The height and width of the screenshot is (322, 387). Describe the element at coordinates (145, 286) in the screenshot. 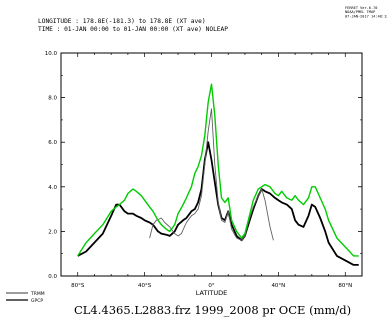

I see `x-tick-label: 40°S` at that location.